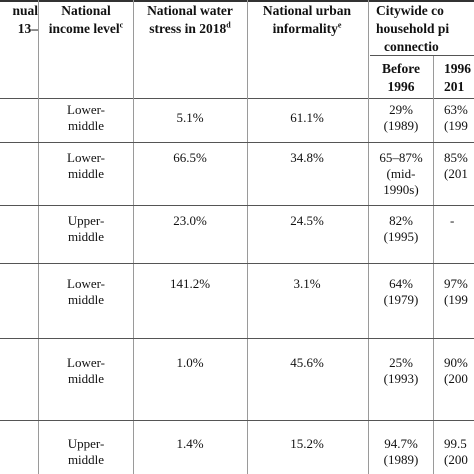 Image resolution: width=474 pixels, height=474 pixels. Describe the element at coordinates (86, 19) in the screenshot. I see `header-national-income-level: National income levelc` at that location.